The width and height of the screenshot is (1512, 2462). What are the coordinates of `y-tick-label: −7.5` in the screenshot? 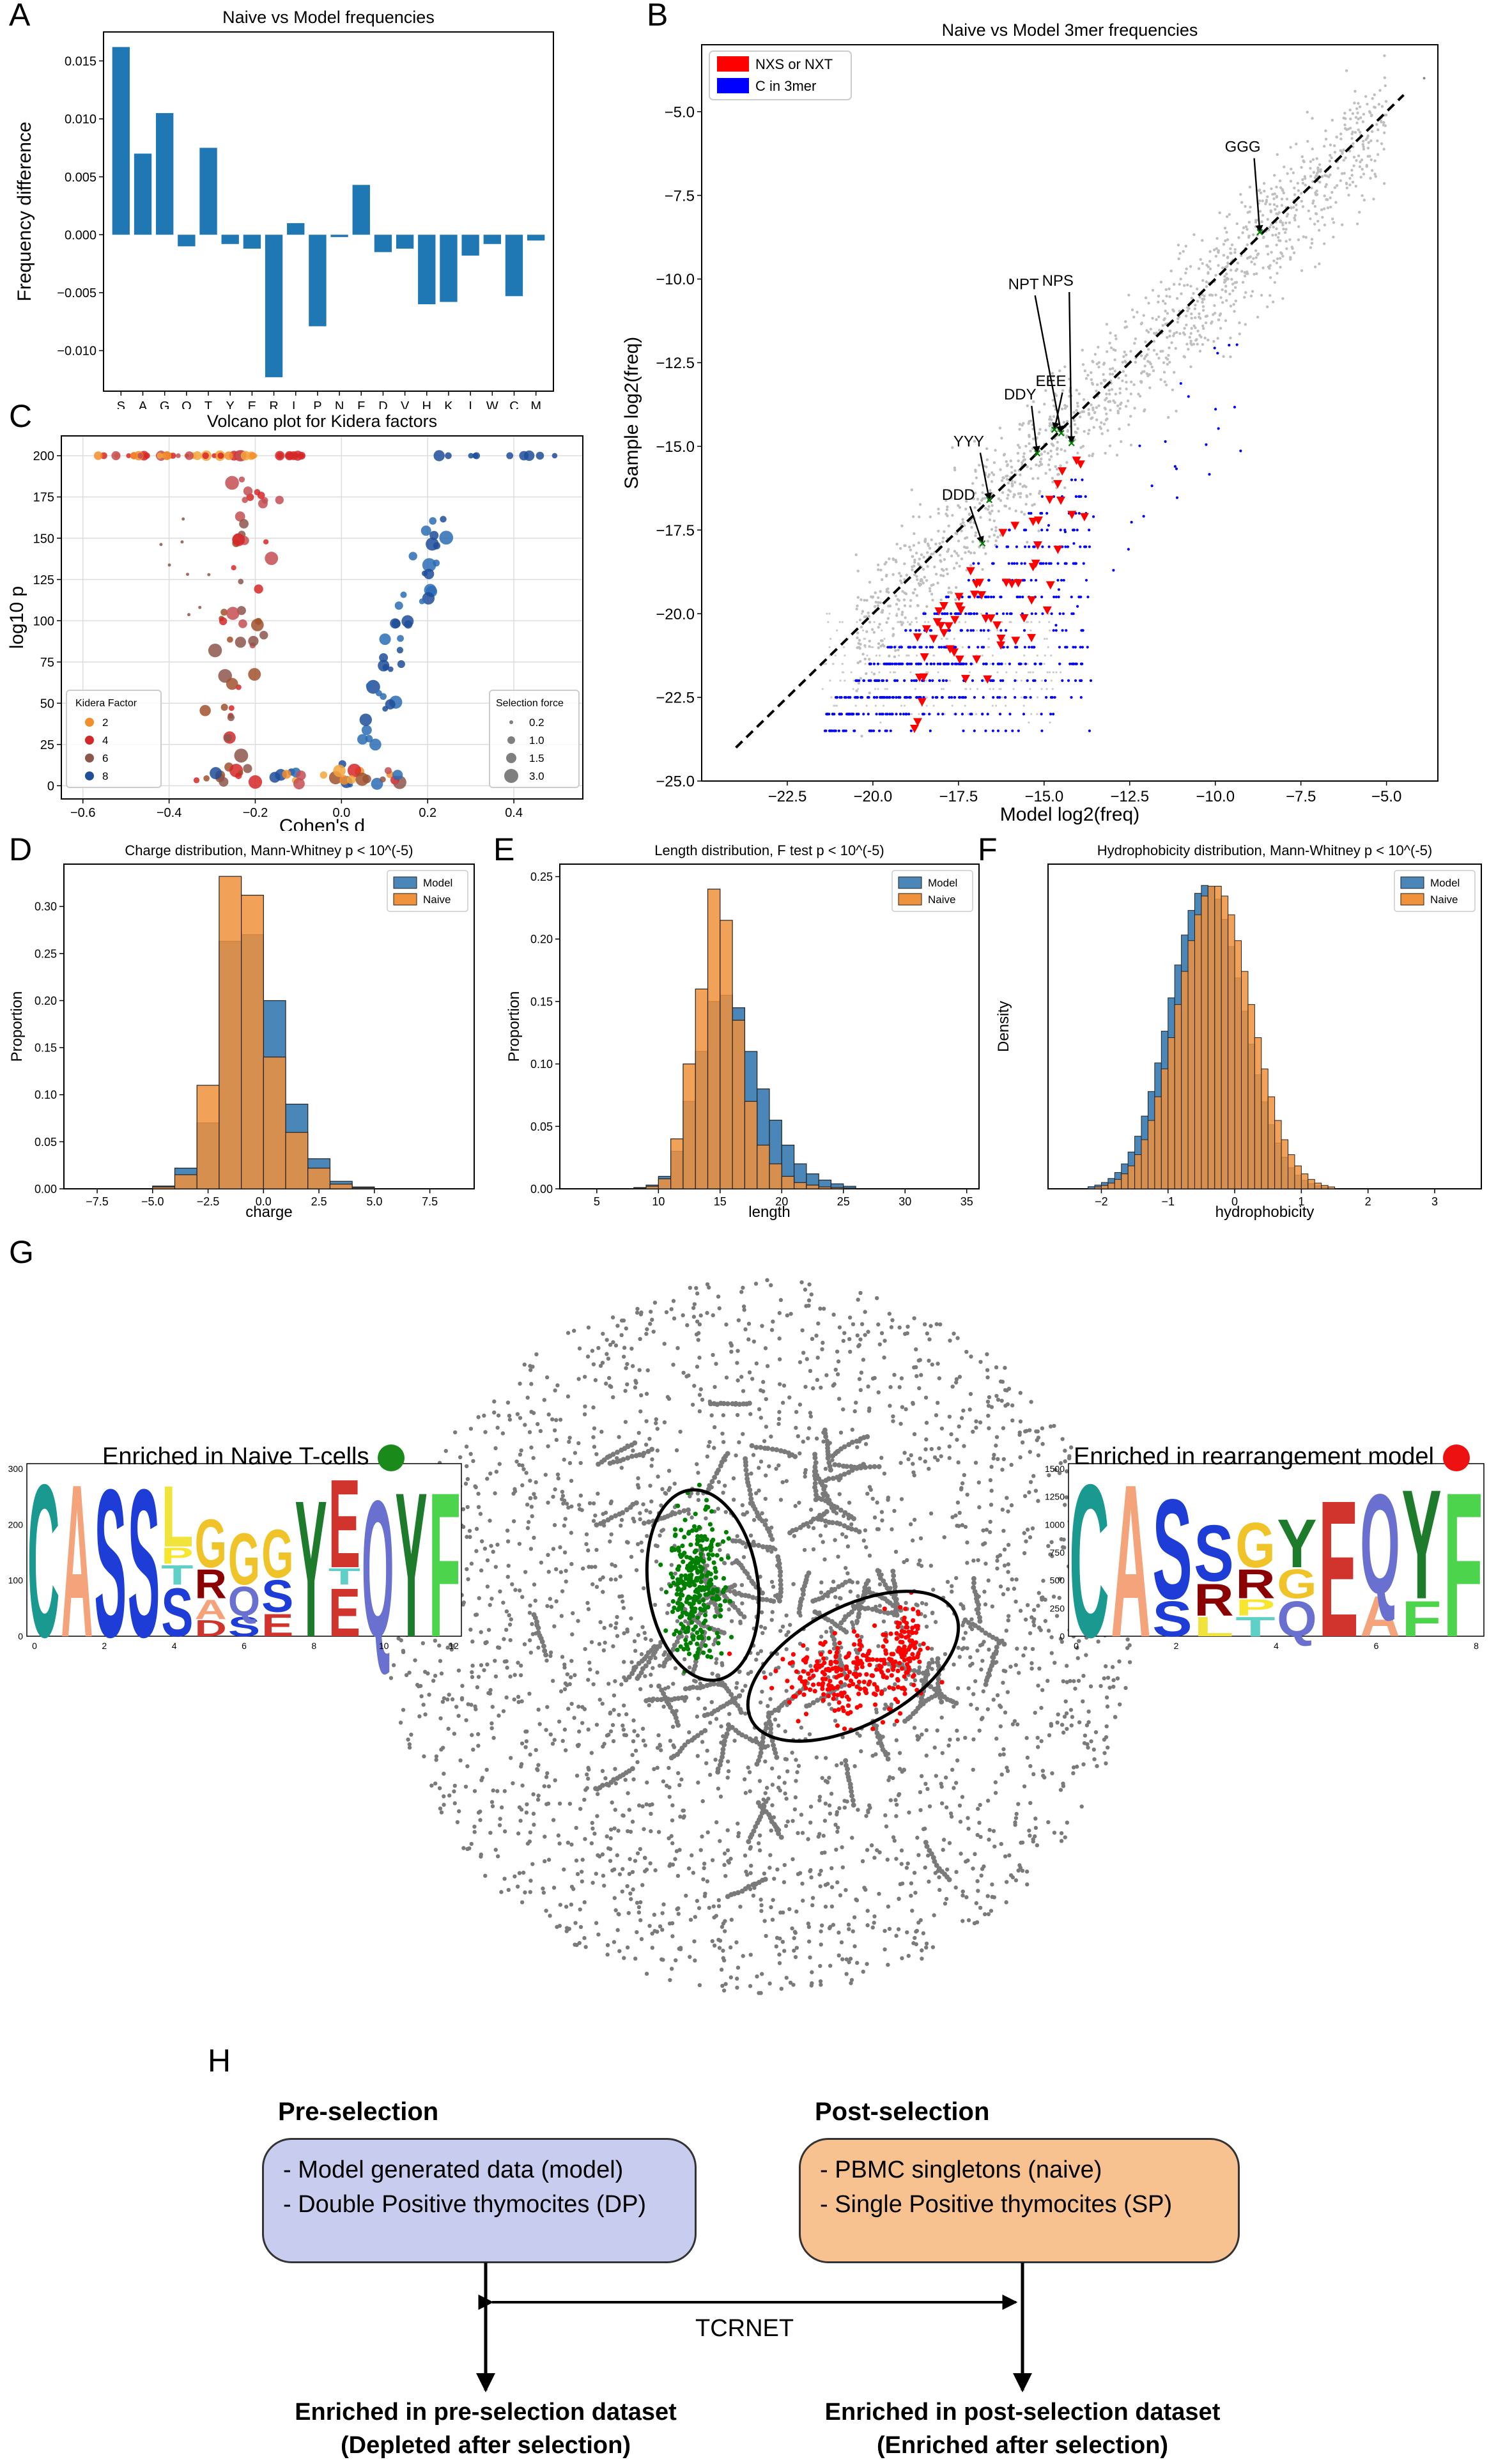 It's located at (680, 196).